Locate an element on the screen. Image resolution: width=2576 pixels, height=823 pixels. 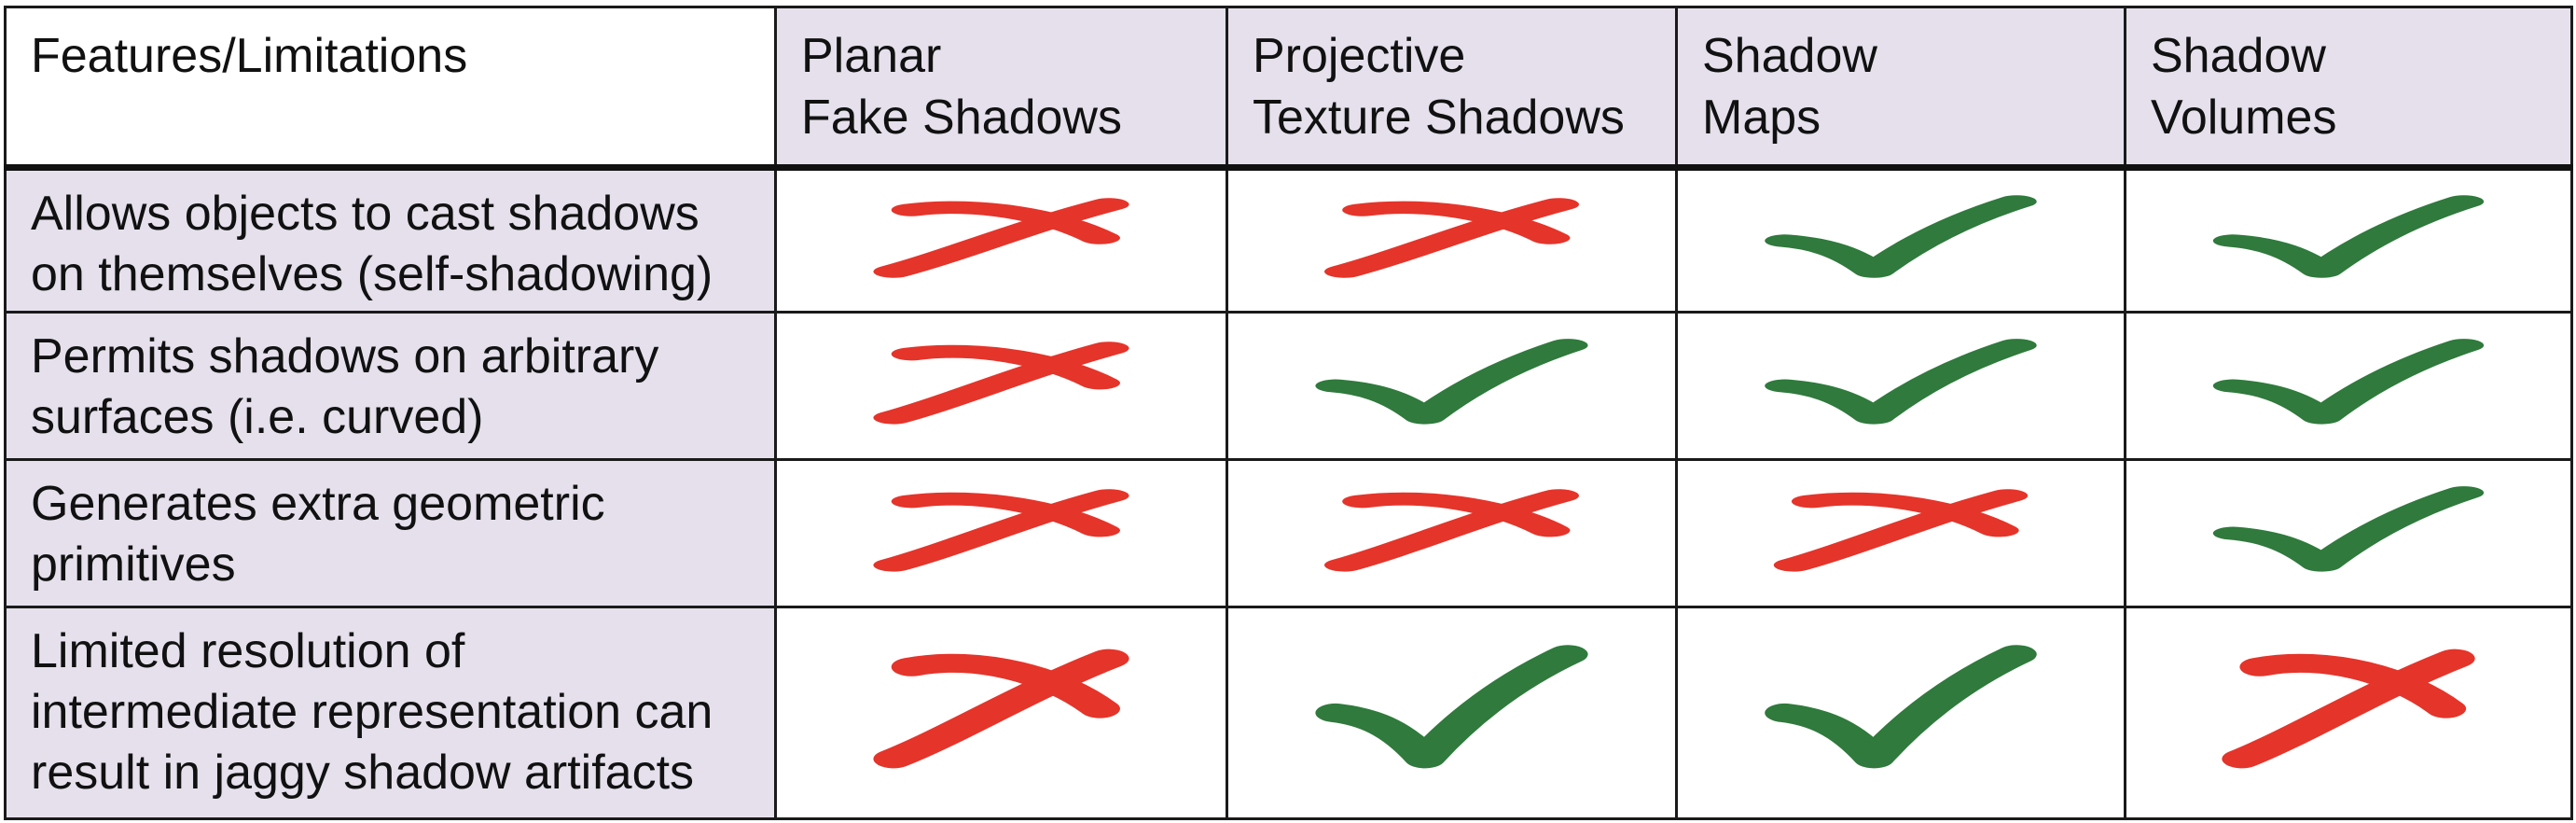
row-label-line: primitives is located at coordinates (133, 564).